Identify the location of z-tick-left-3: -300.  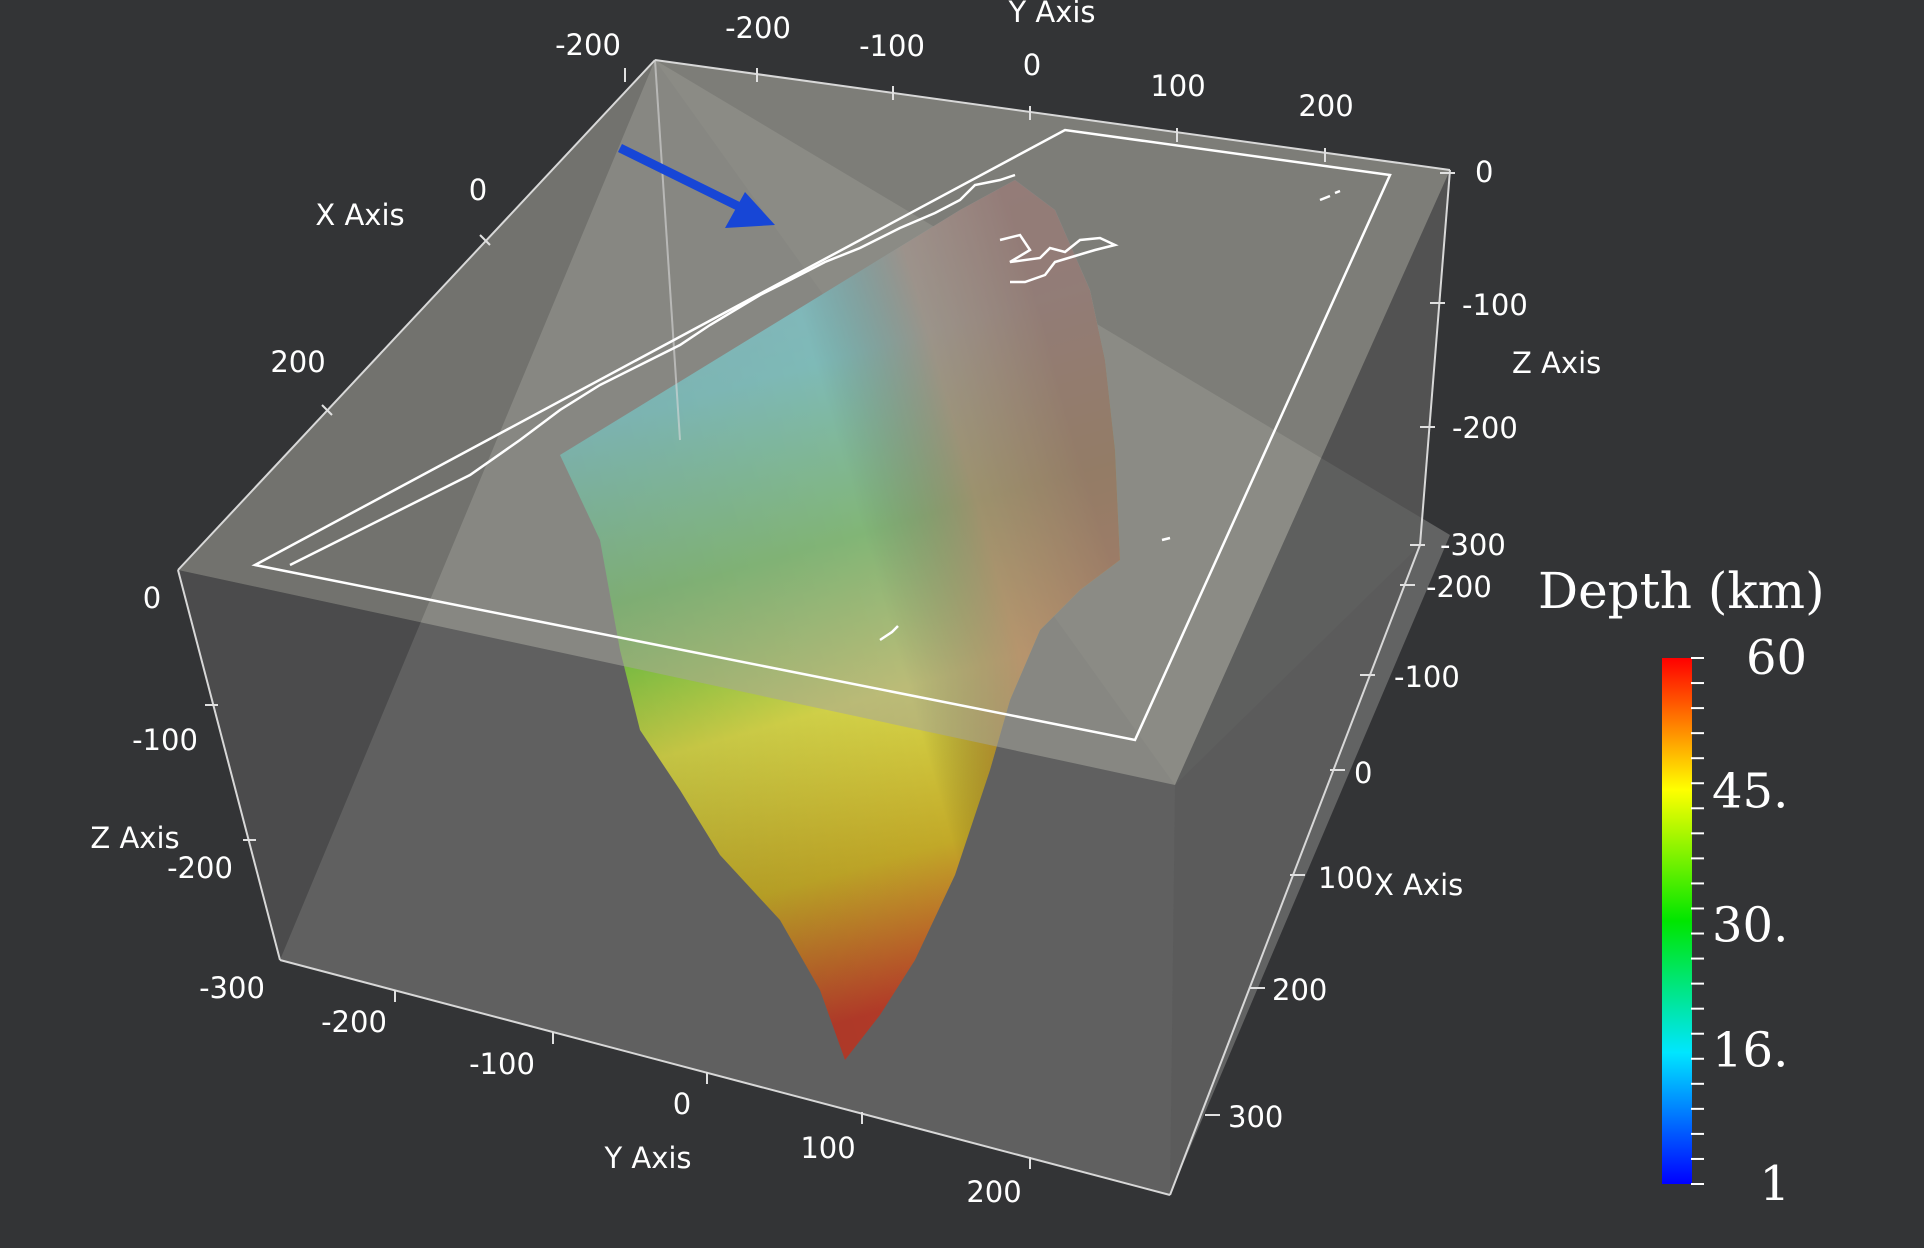
(232, 988).